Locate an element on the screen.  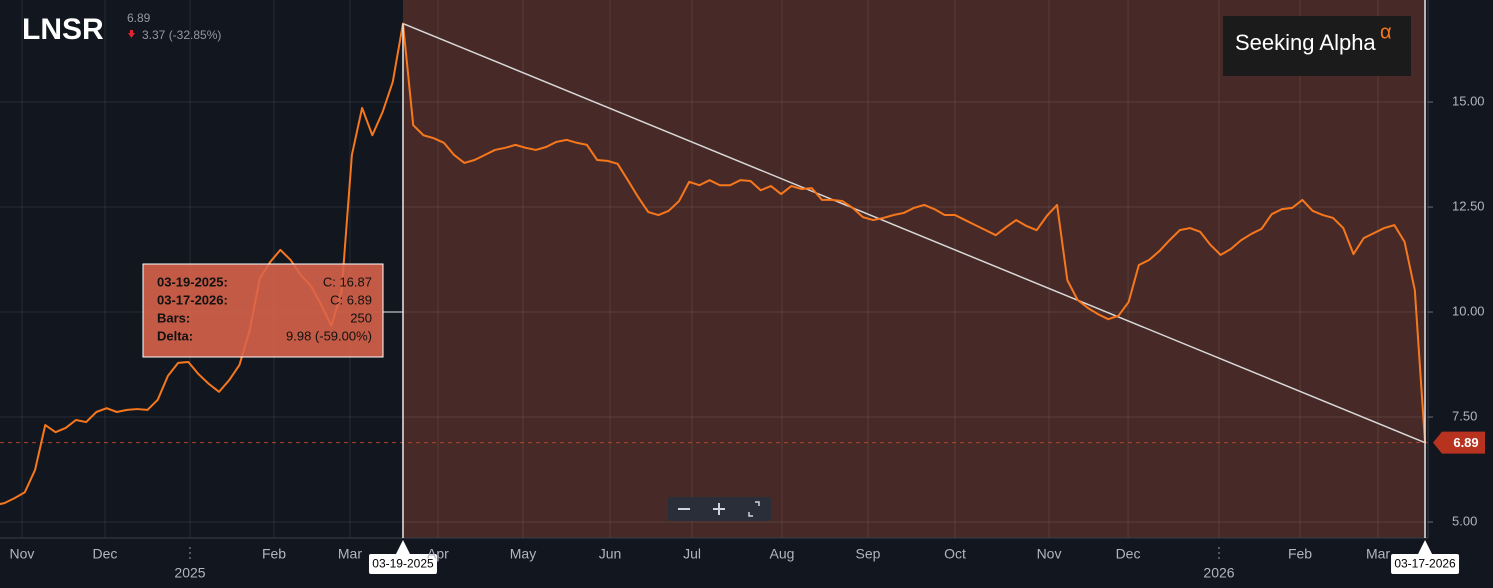
x-tick-label: Apr is located at coordinates (438, 554).